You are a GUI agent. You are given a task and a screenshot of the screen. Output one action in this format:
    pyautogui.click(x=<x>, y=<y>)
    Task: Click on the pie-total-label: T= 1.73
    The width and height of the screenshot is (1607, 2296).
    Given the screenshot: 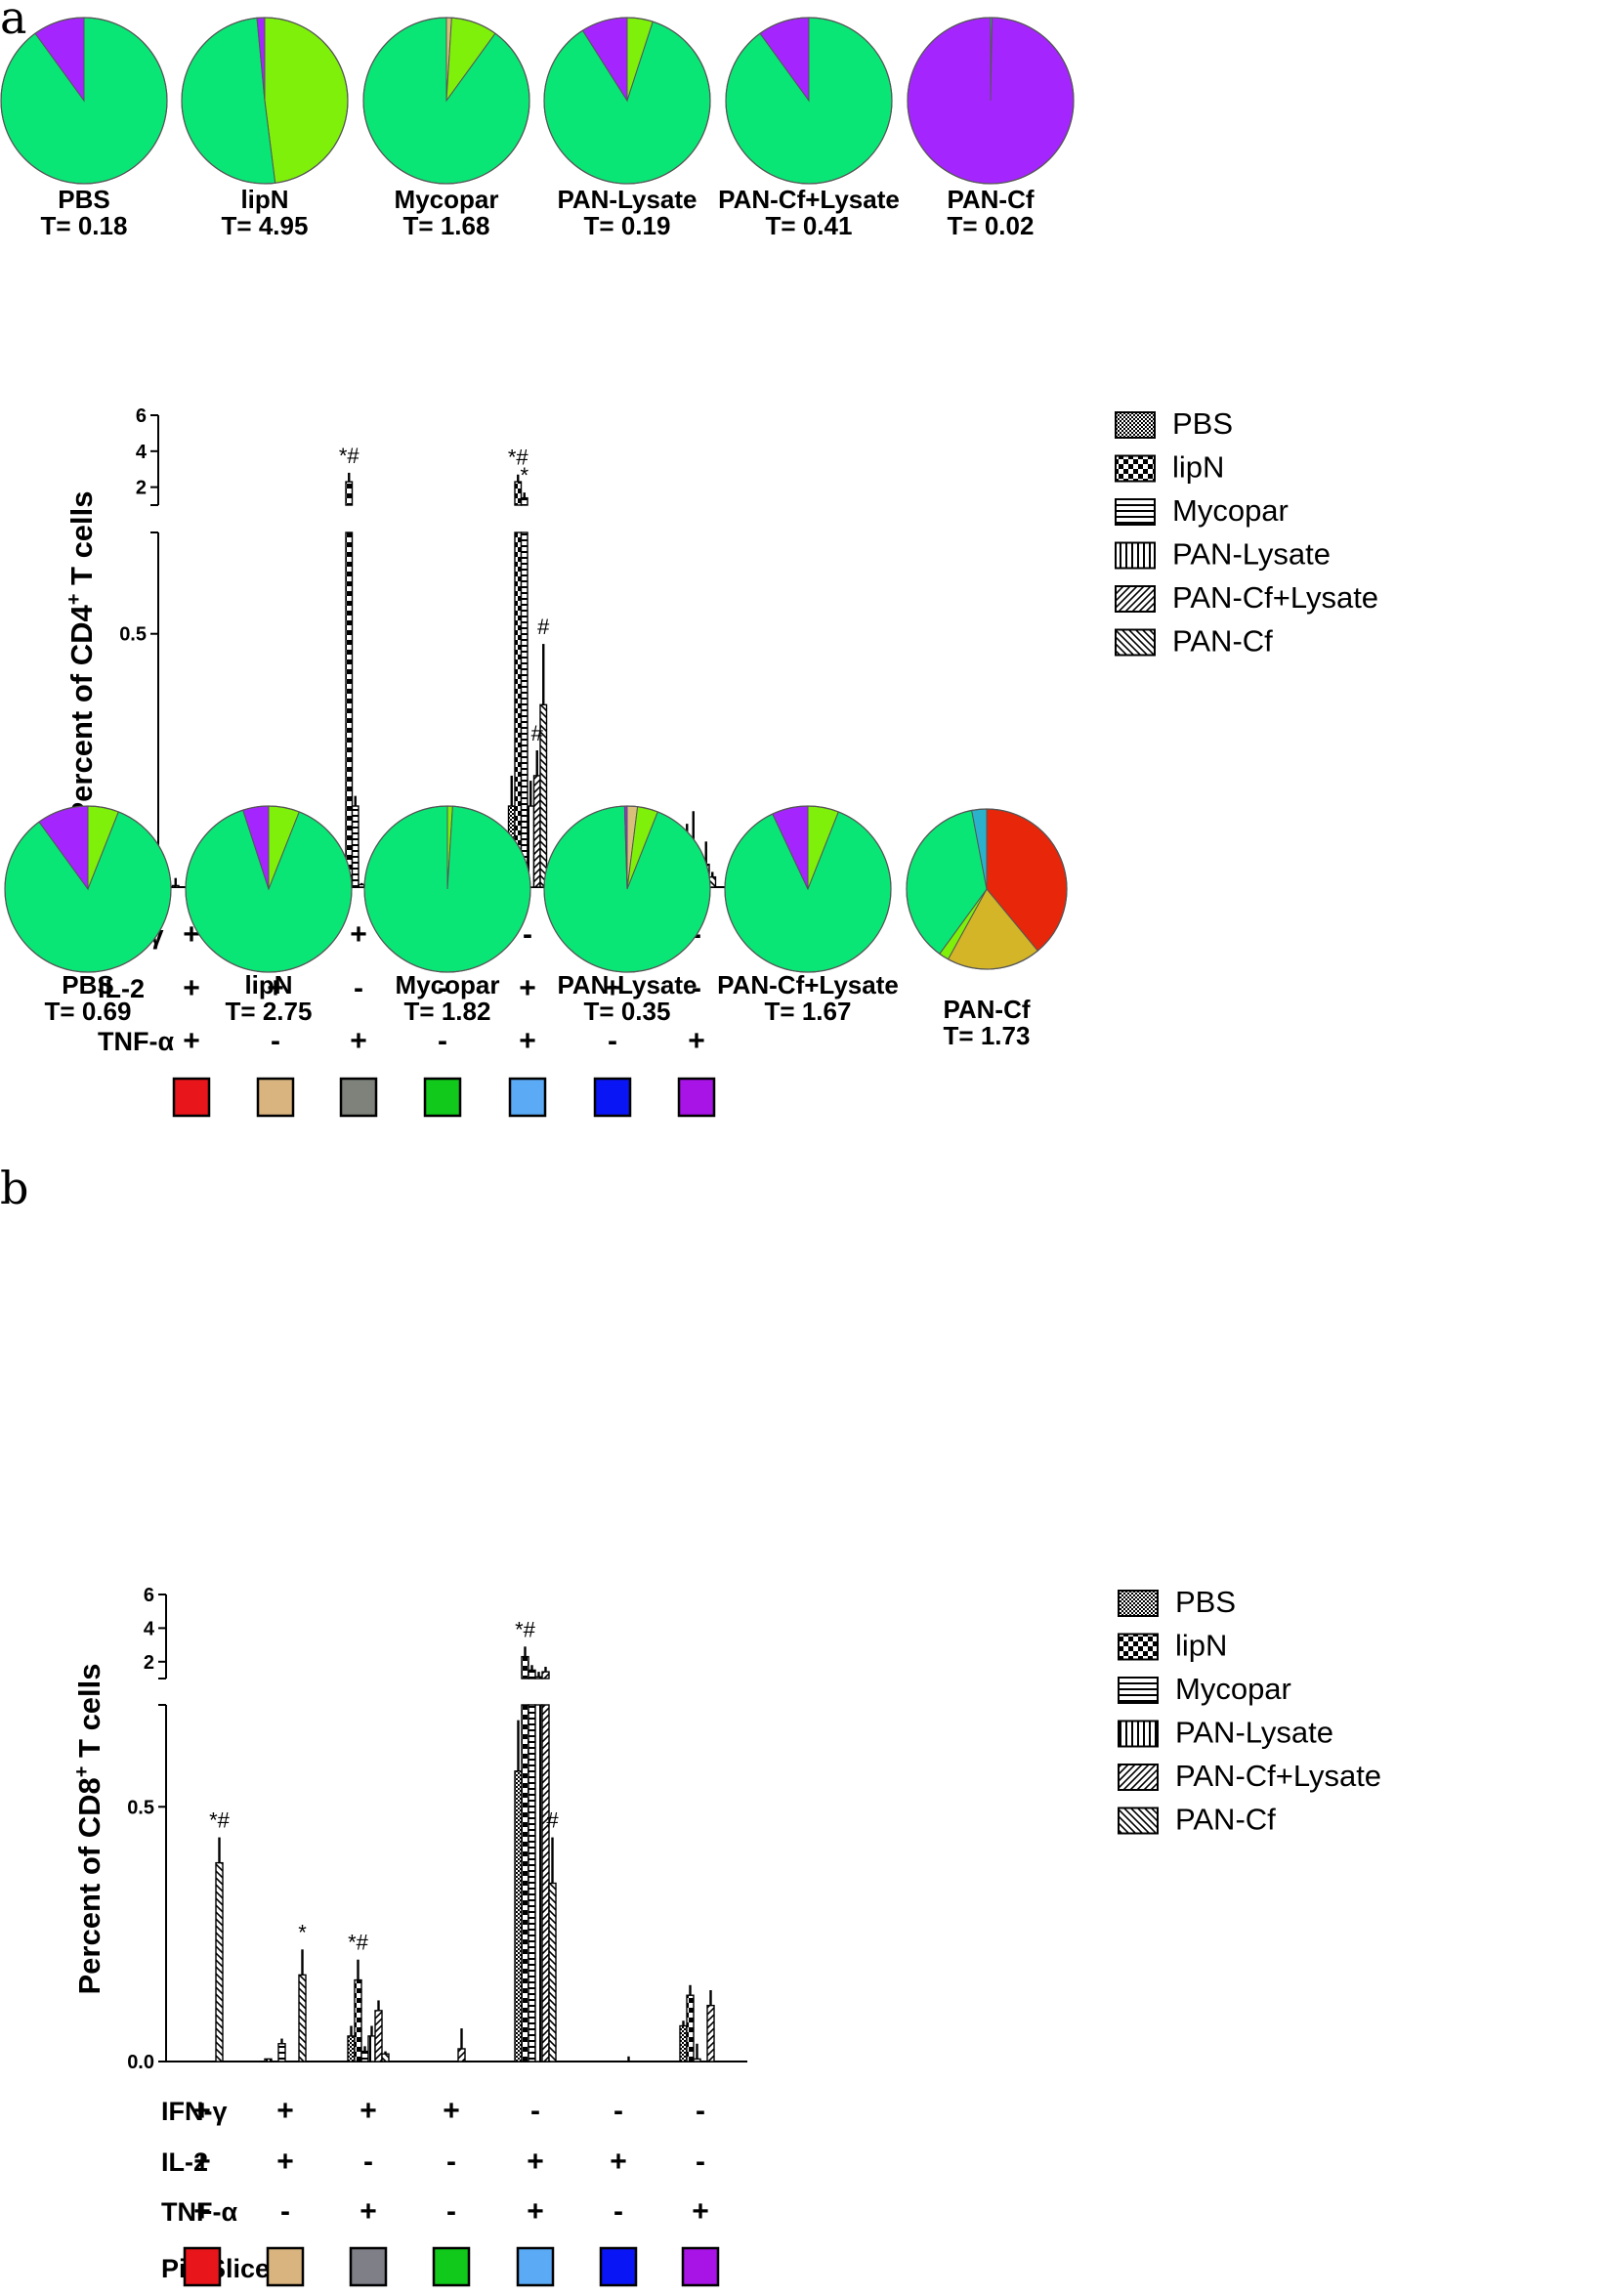 What is the action you would take?
    pyautogui.click(x=987, y=1036)
    